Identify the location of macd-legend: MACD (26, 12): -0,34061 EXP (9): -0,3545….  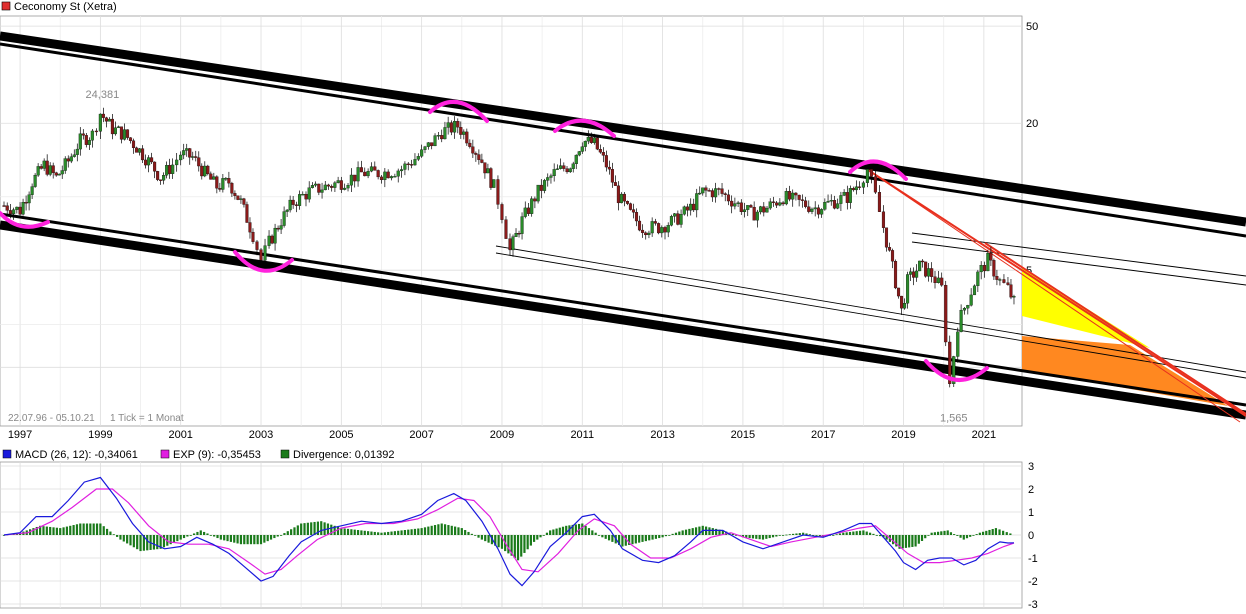
(198, 455).